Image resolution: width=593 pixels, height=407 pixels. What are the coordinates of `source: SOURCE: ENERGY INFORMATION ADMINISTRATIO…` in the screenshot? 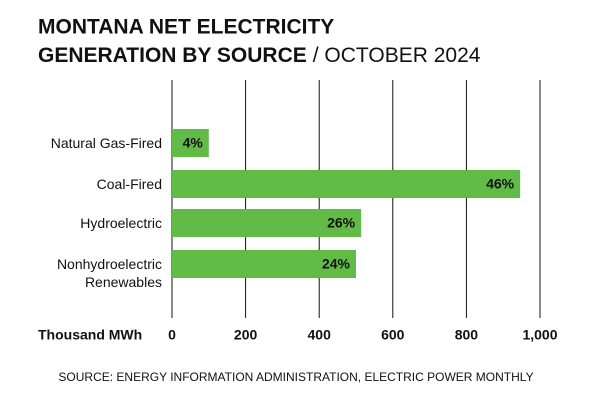 It's located at (295, 377).